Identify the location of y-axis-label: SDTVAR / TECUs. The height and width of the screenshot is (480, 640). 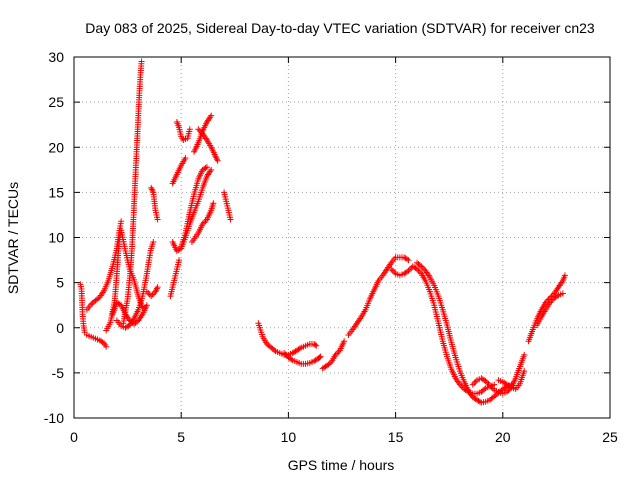
(13, 238).